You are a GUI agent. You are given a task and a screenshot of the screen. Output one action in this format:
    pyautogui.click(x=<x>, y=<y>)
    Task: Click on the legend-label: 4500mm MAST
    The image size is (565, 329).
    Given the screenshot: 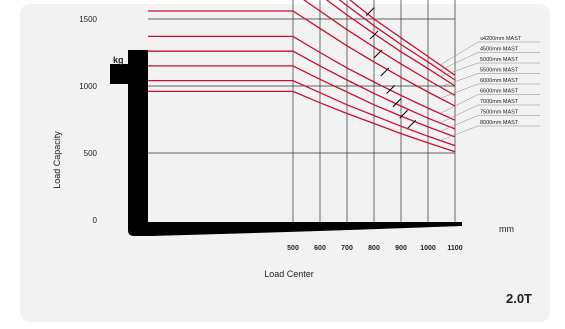 What is the action you would take?
    pyautogui.click(x=499, y=50)
    